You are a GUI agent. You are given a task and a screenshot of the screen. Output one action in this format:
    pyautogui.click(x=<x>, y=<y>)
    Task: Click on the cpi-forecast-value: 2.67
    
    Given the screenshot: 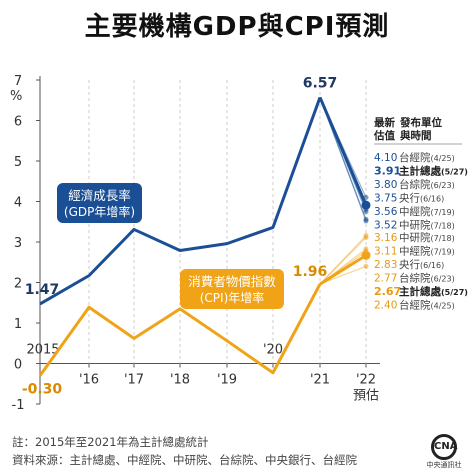 What is the action you would take?
    pyautogui.click(x=387, y=291)
    